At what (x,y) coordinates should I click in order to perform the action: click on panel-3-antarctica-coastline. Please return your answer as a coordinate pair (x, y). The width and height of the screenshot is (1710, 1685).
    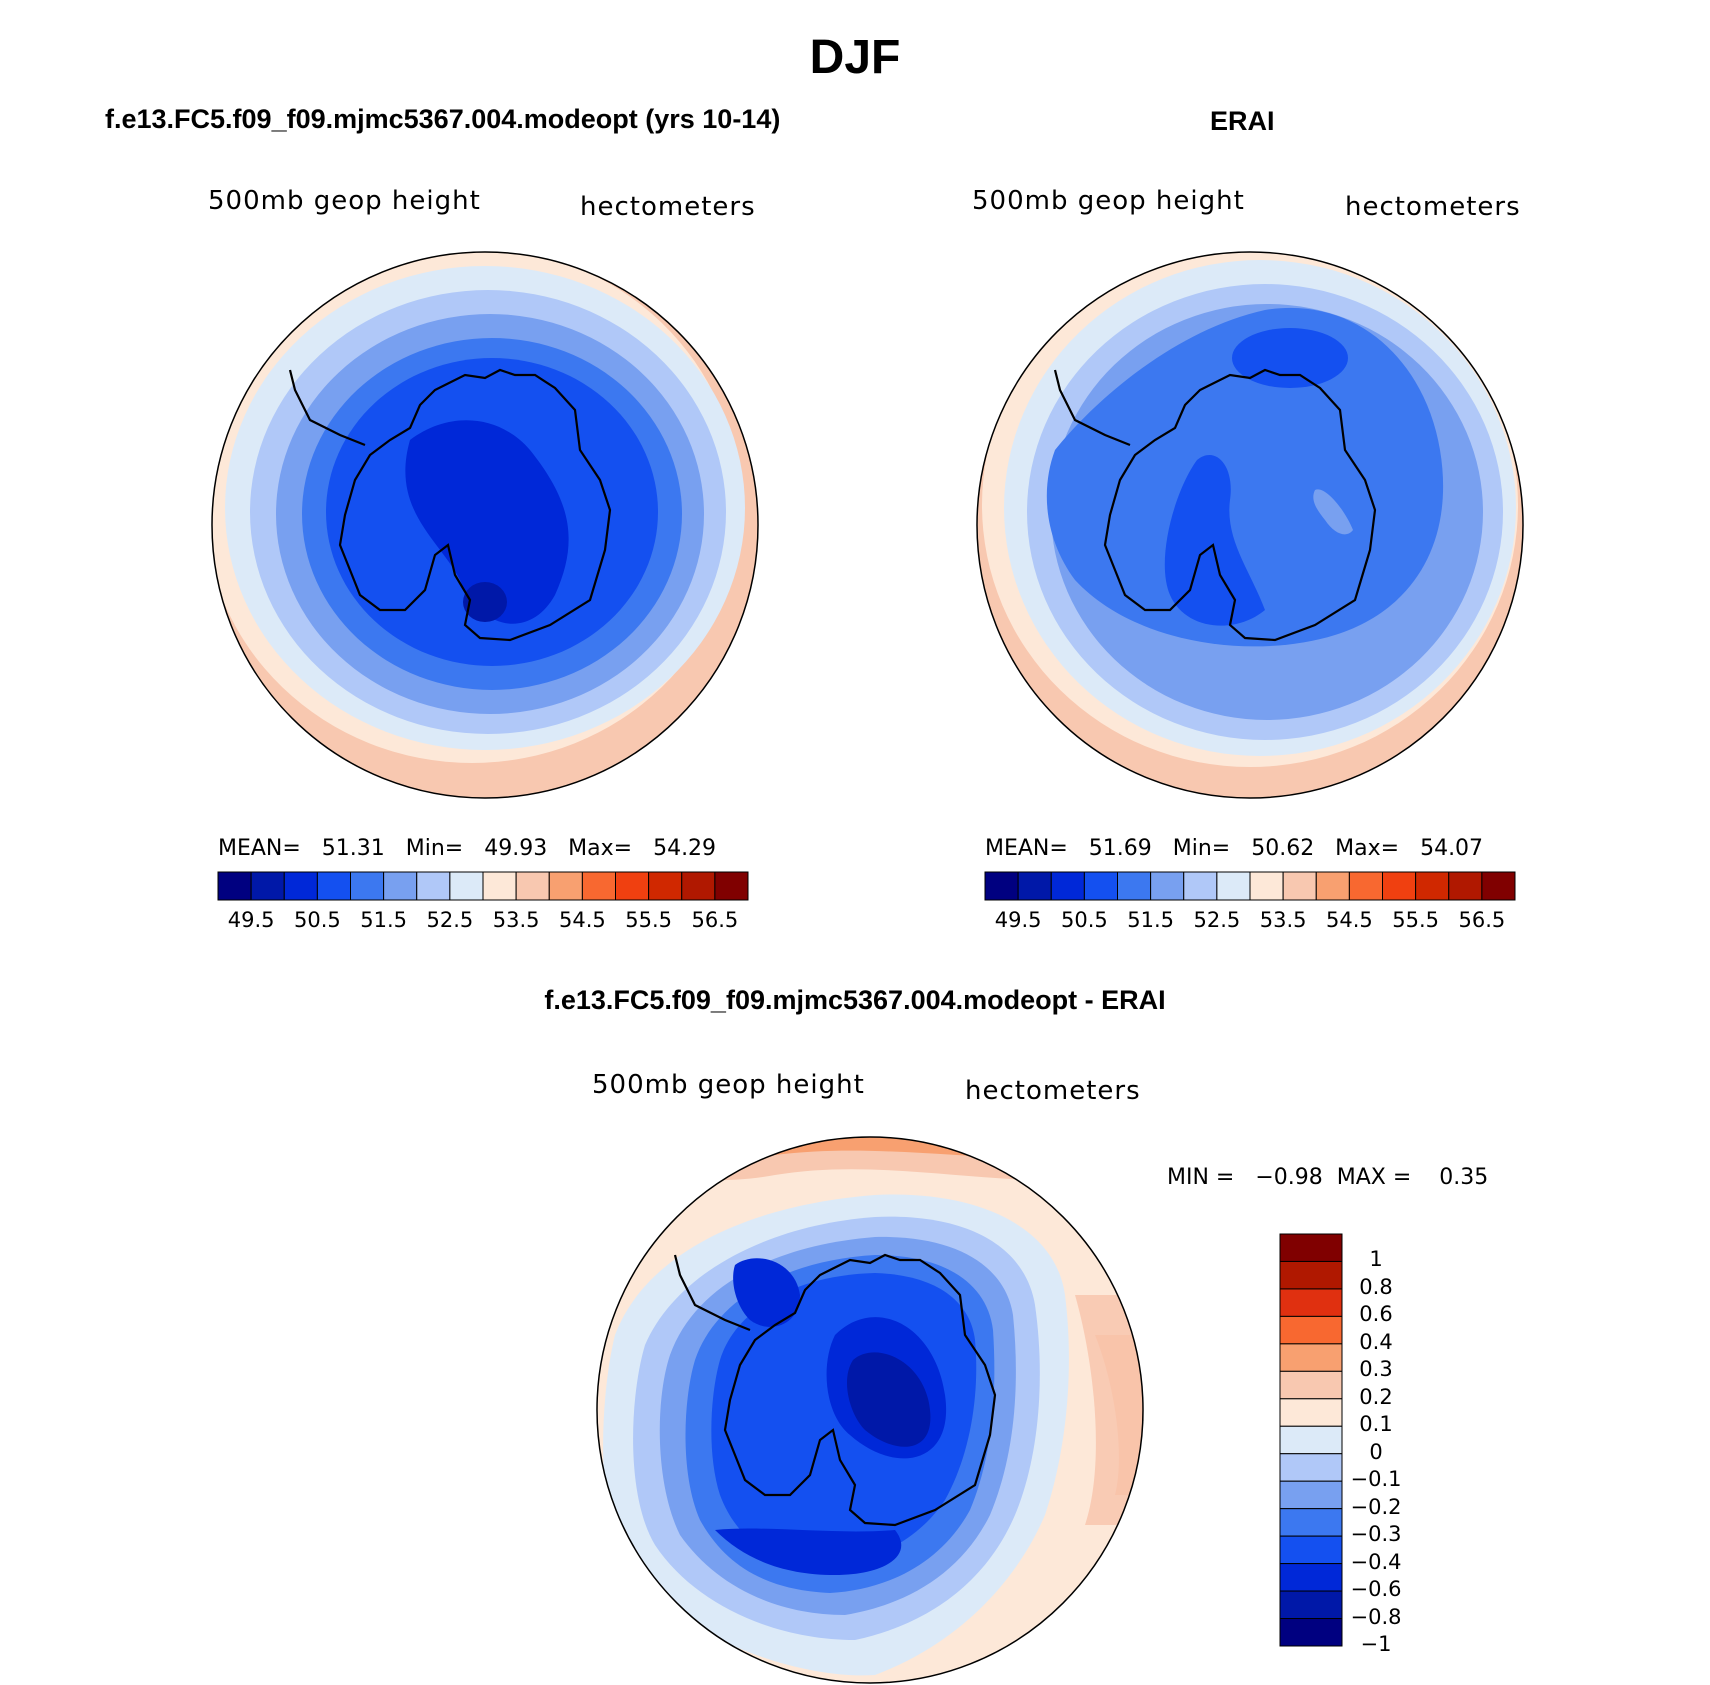
    Looking at the image, I should click on (860, 1390).